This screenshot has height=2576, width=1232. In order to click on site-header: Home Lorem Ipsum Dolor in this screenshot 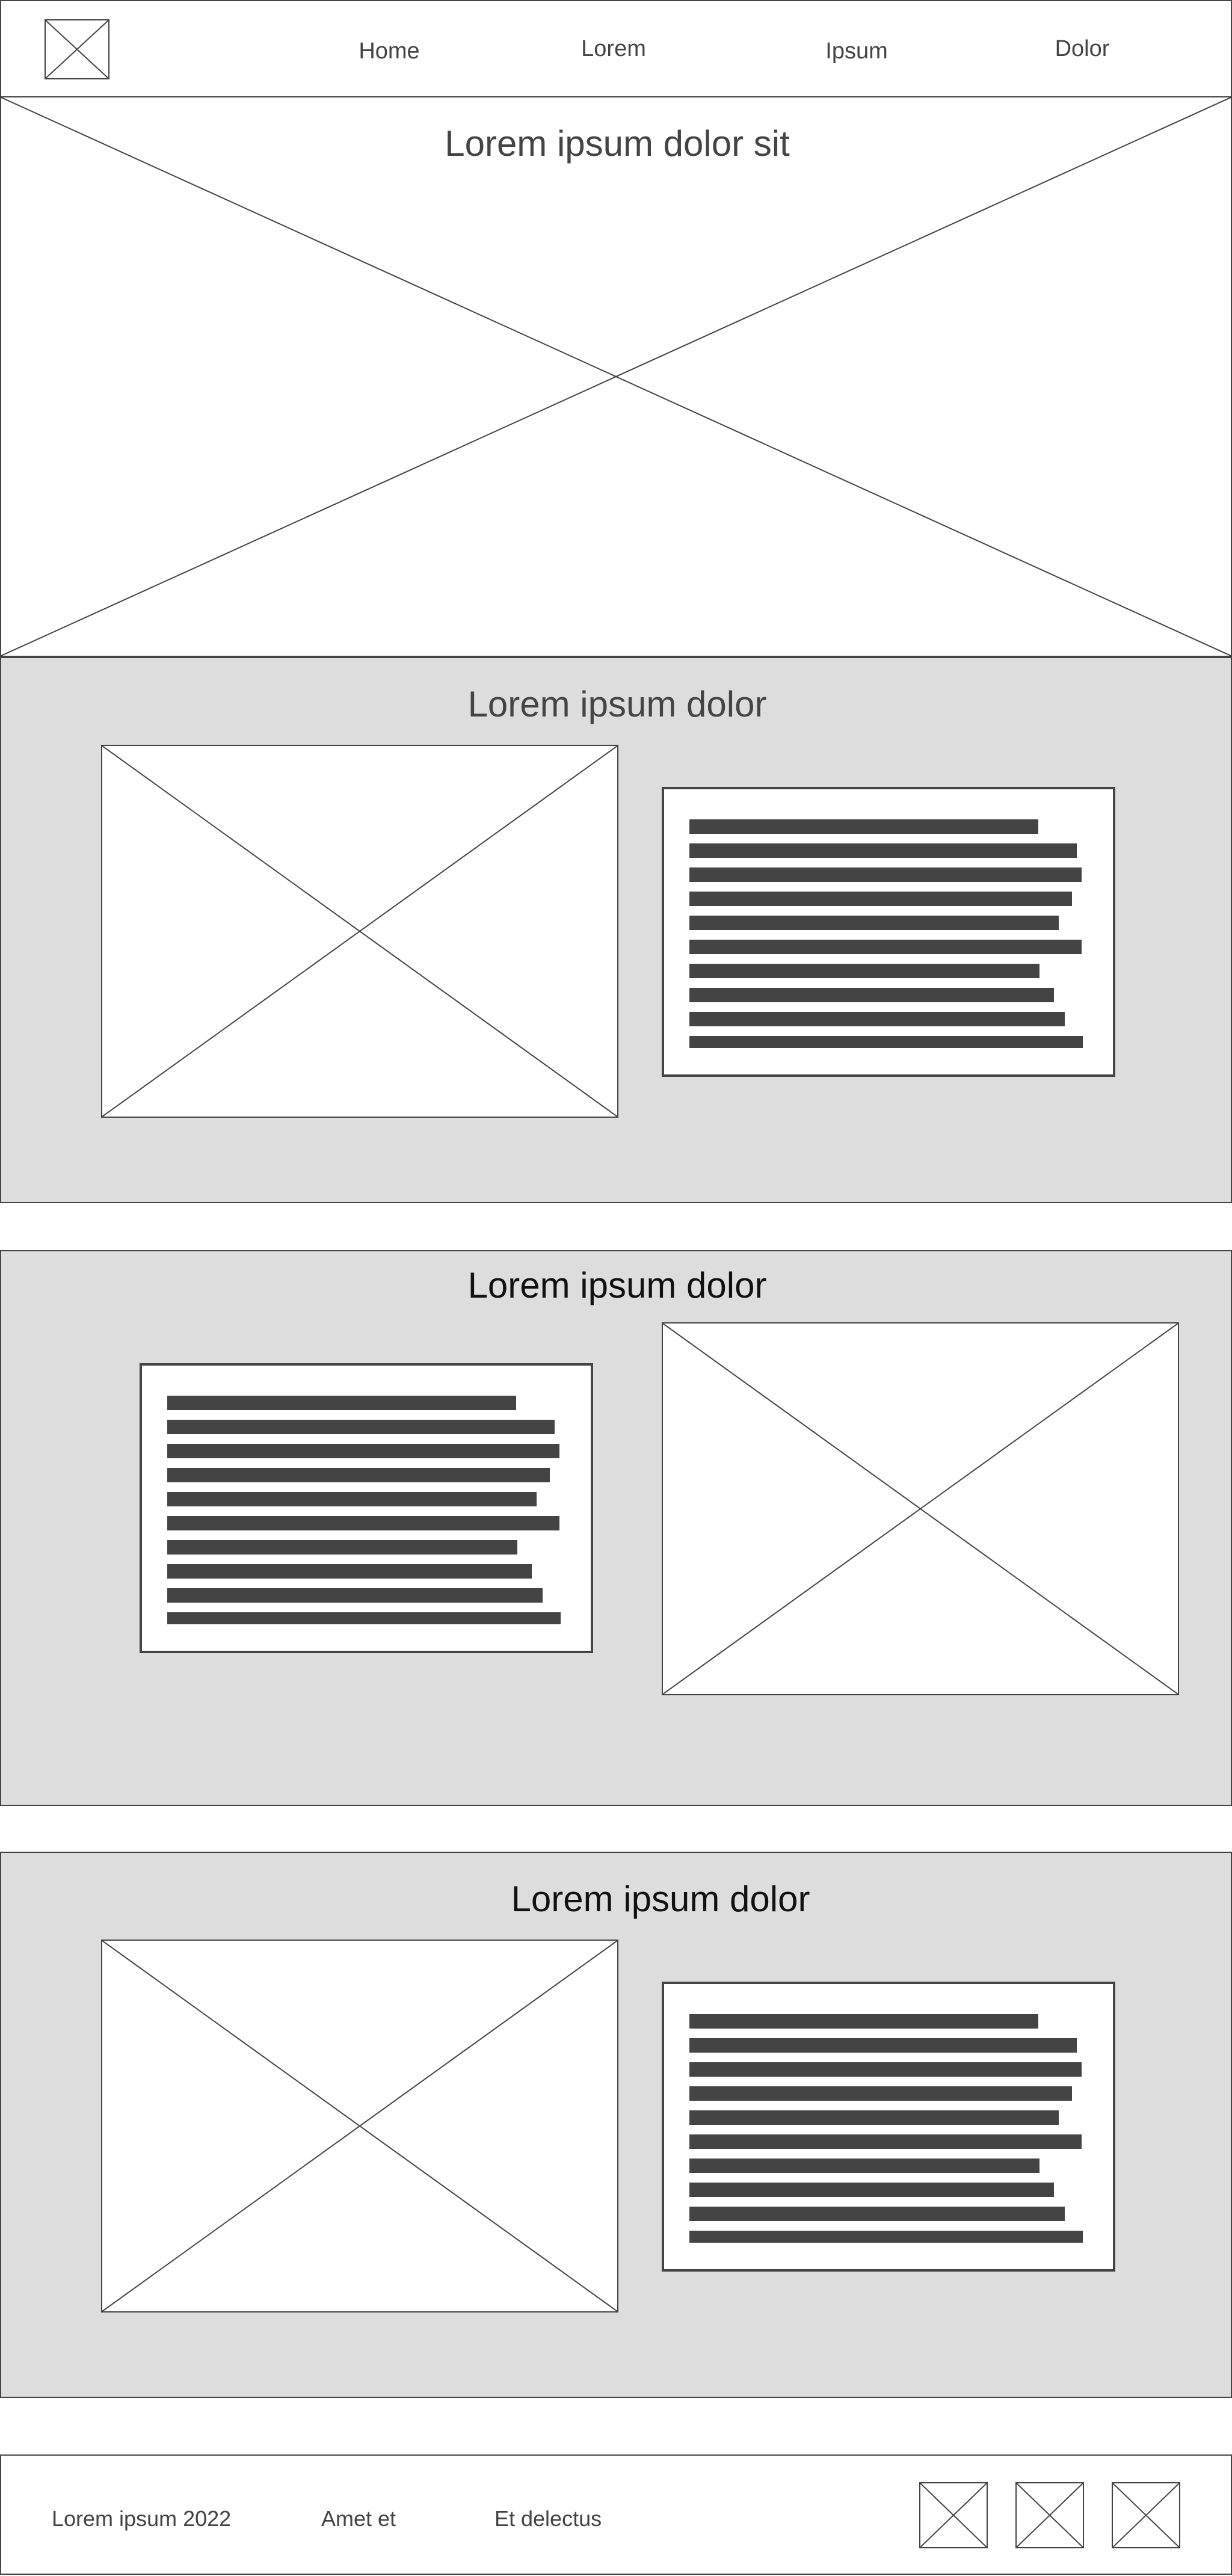, I will do `click(616, 48)`.